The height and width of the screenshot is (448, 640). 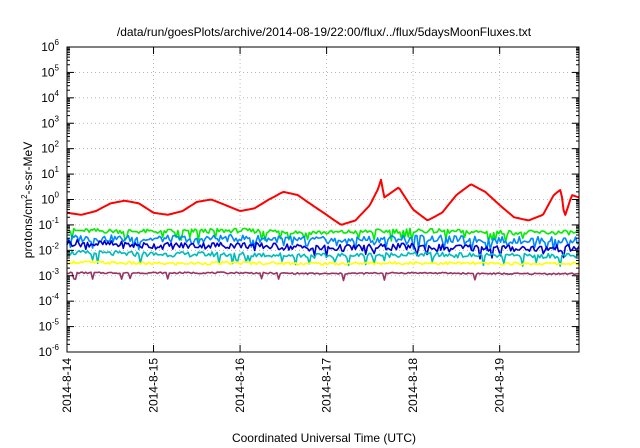 I want to click on y-tick-exponent: 6, so click(x=57, y=42).